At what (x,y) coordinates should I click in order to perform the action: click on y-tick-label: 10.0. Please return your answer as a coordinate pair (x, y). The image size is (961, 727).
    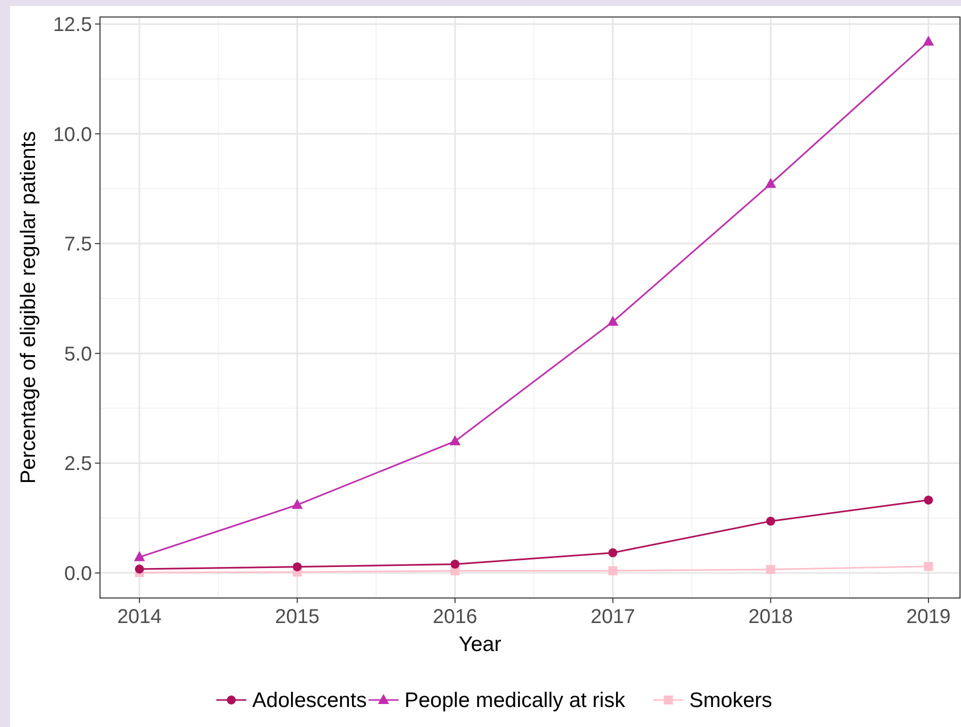
    Looking at the image, I should click on (72, 135).